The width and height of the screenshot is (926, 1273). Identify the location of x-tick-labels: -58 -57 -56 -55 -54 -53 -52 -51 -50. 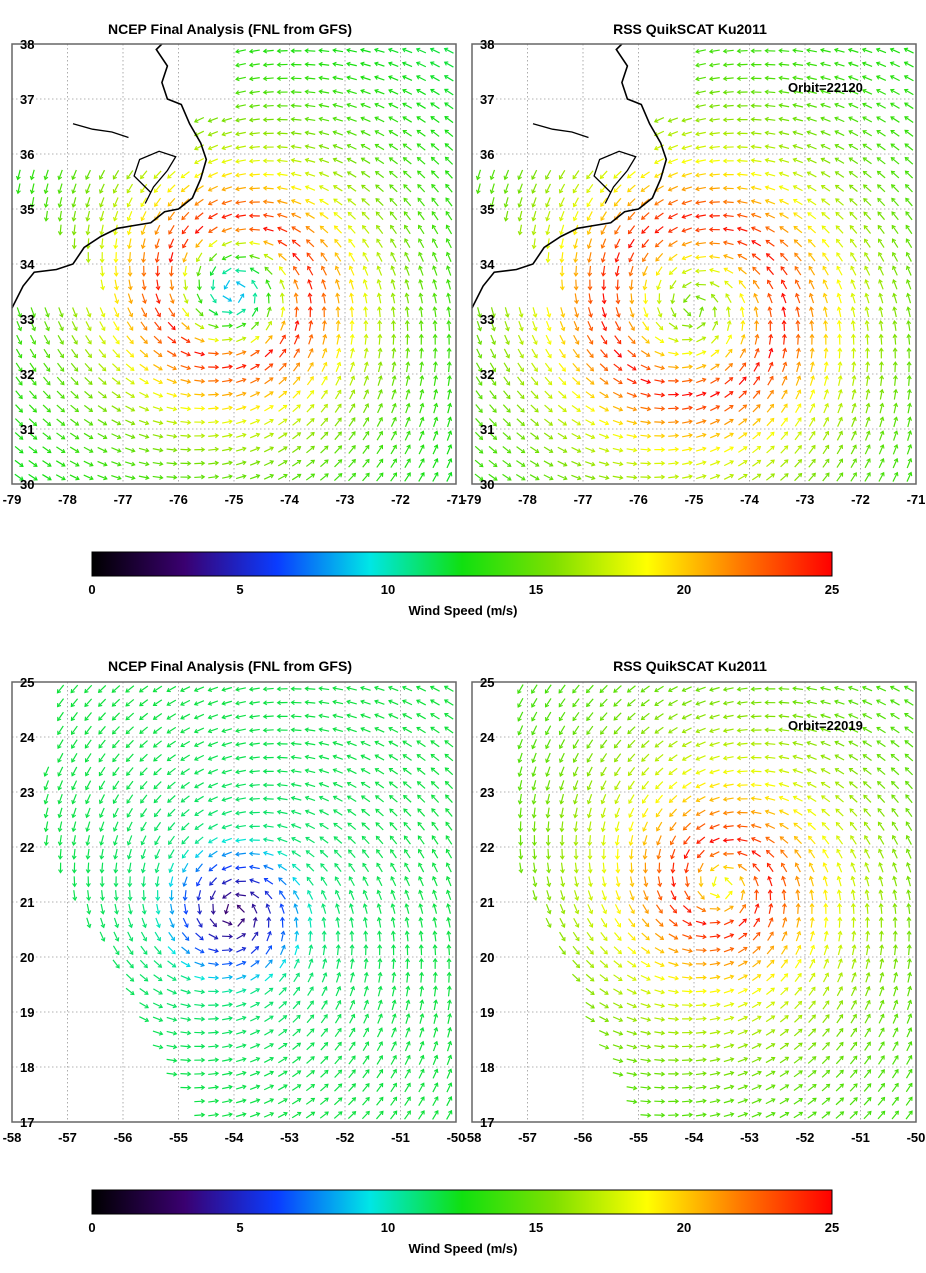
(234, 1137).